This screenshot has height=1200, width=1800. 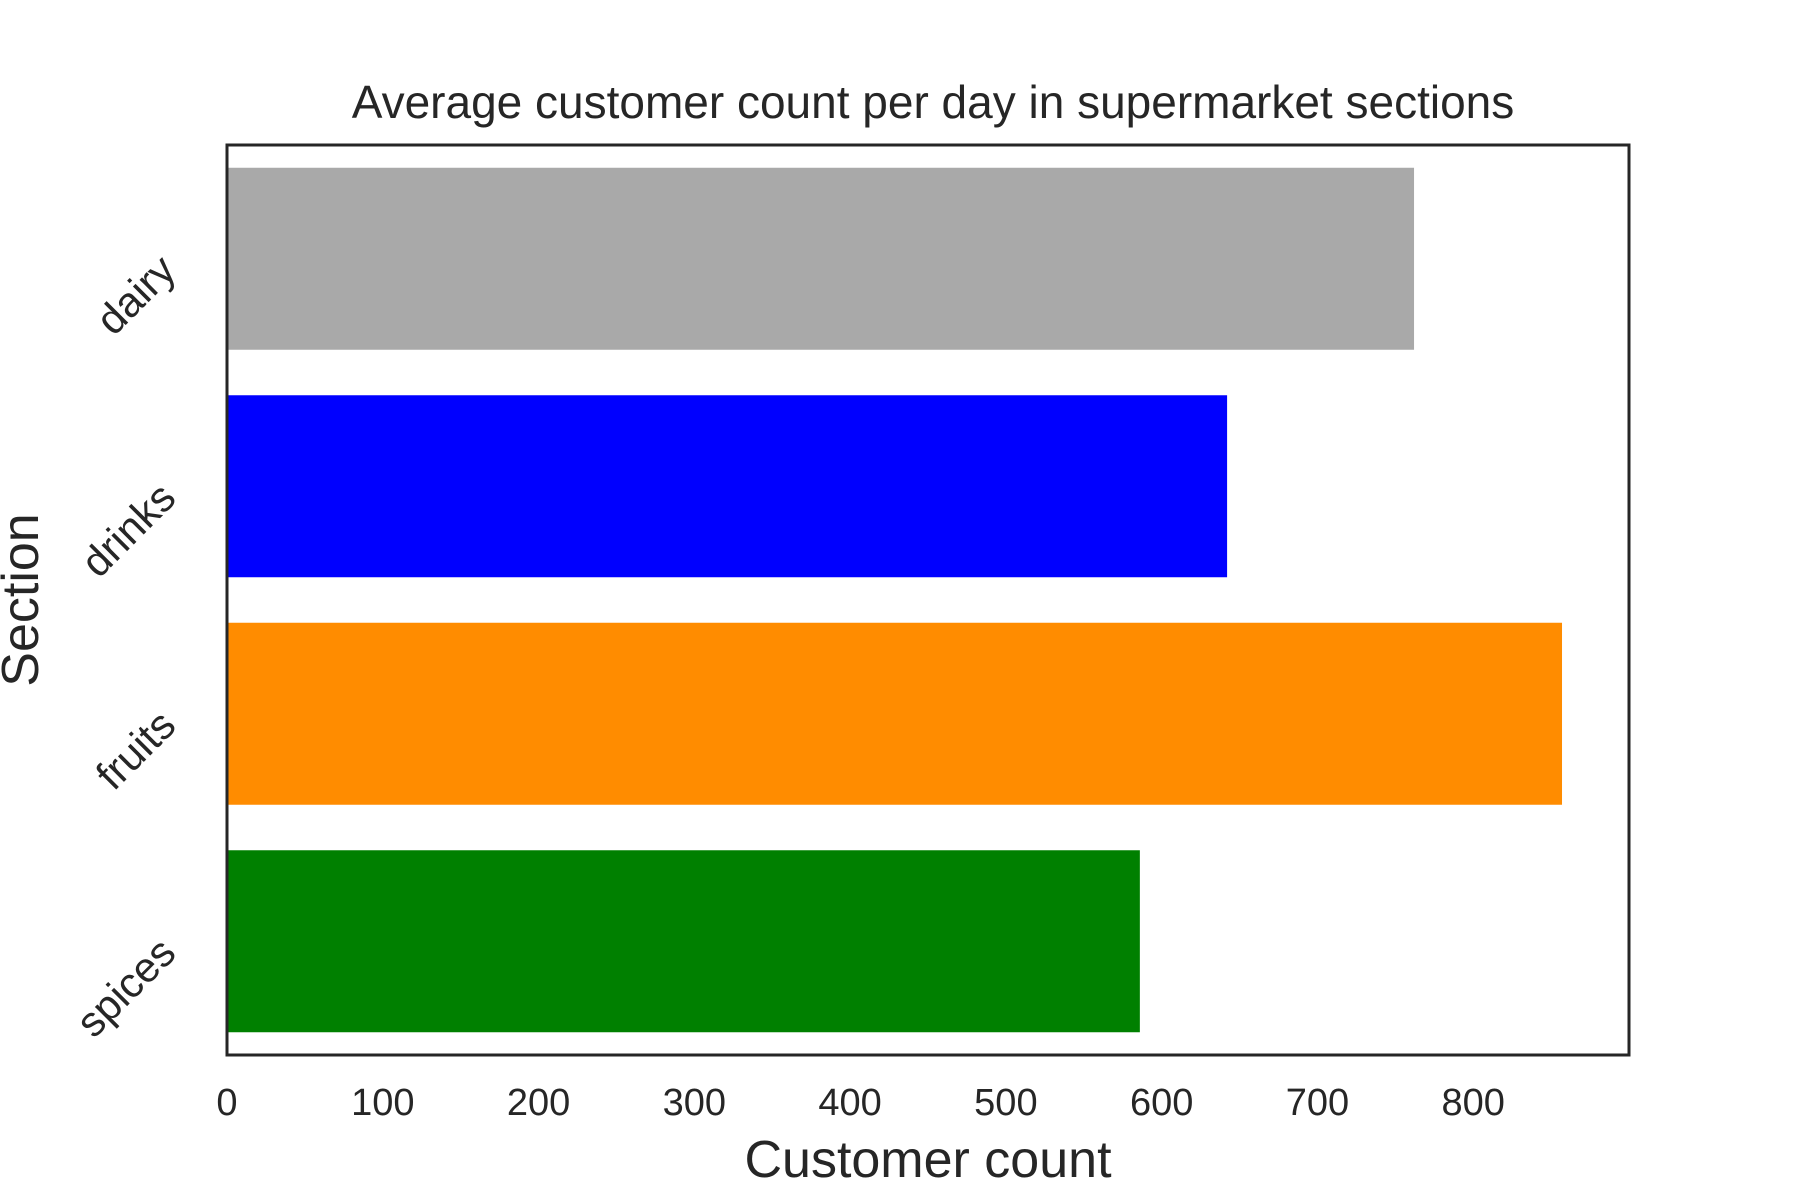 What do you see at coordinates (136, 750) in the screenshot?
I see `y-tick-label-fruits: fruits` at bounding box center [136, 750].